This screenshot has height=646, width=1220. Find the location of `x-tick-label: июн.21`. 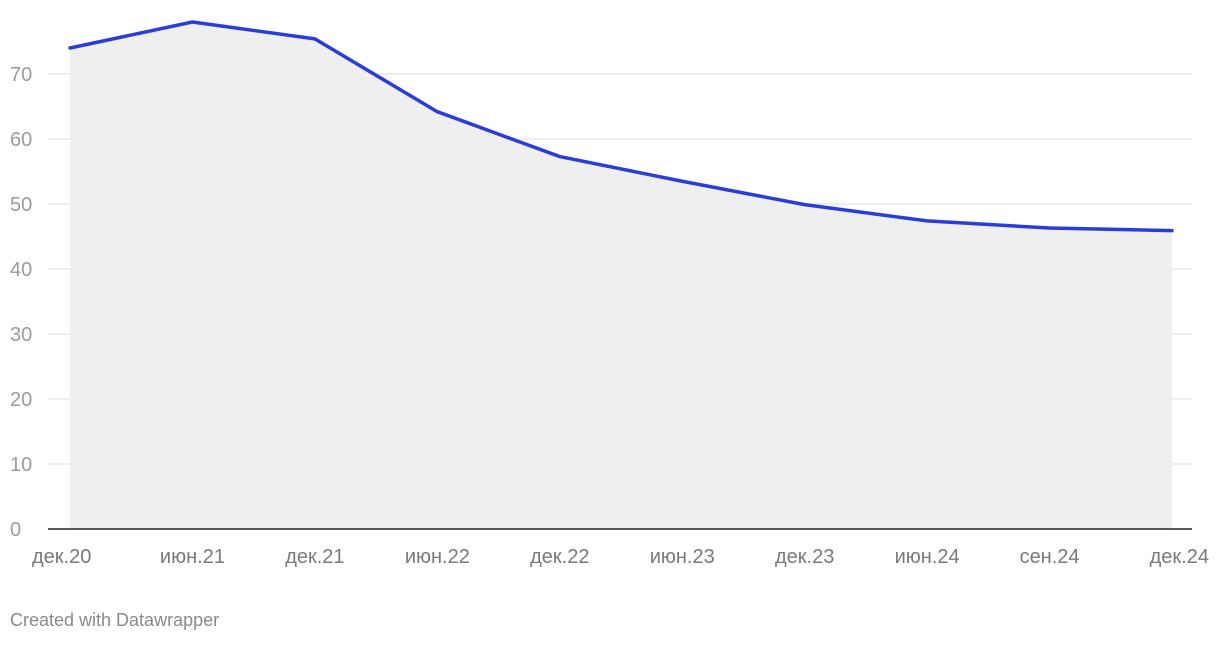

x-tick-label: июн.21 is located at coordinates (192, 557).